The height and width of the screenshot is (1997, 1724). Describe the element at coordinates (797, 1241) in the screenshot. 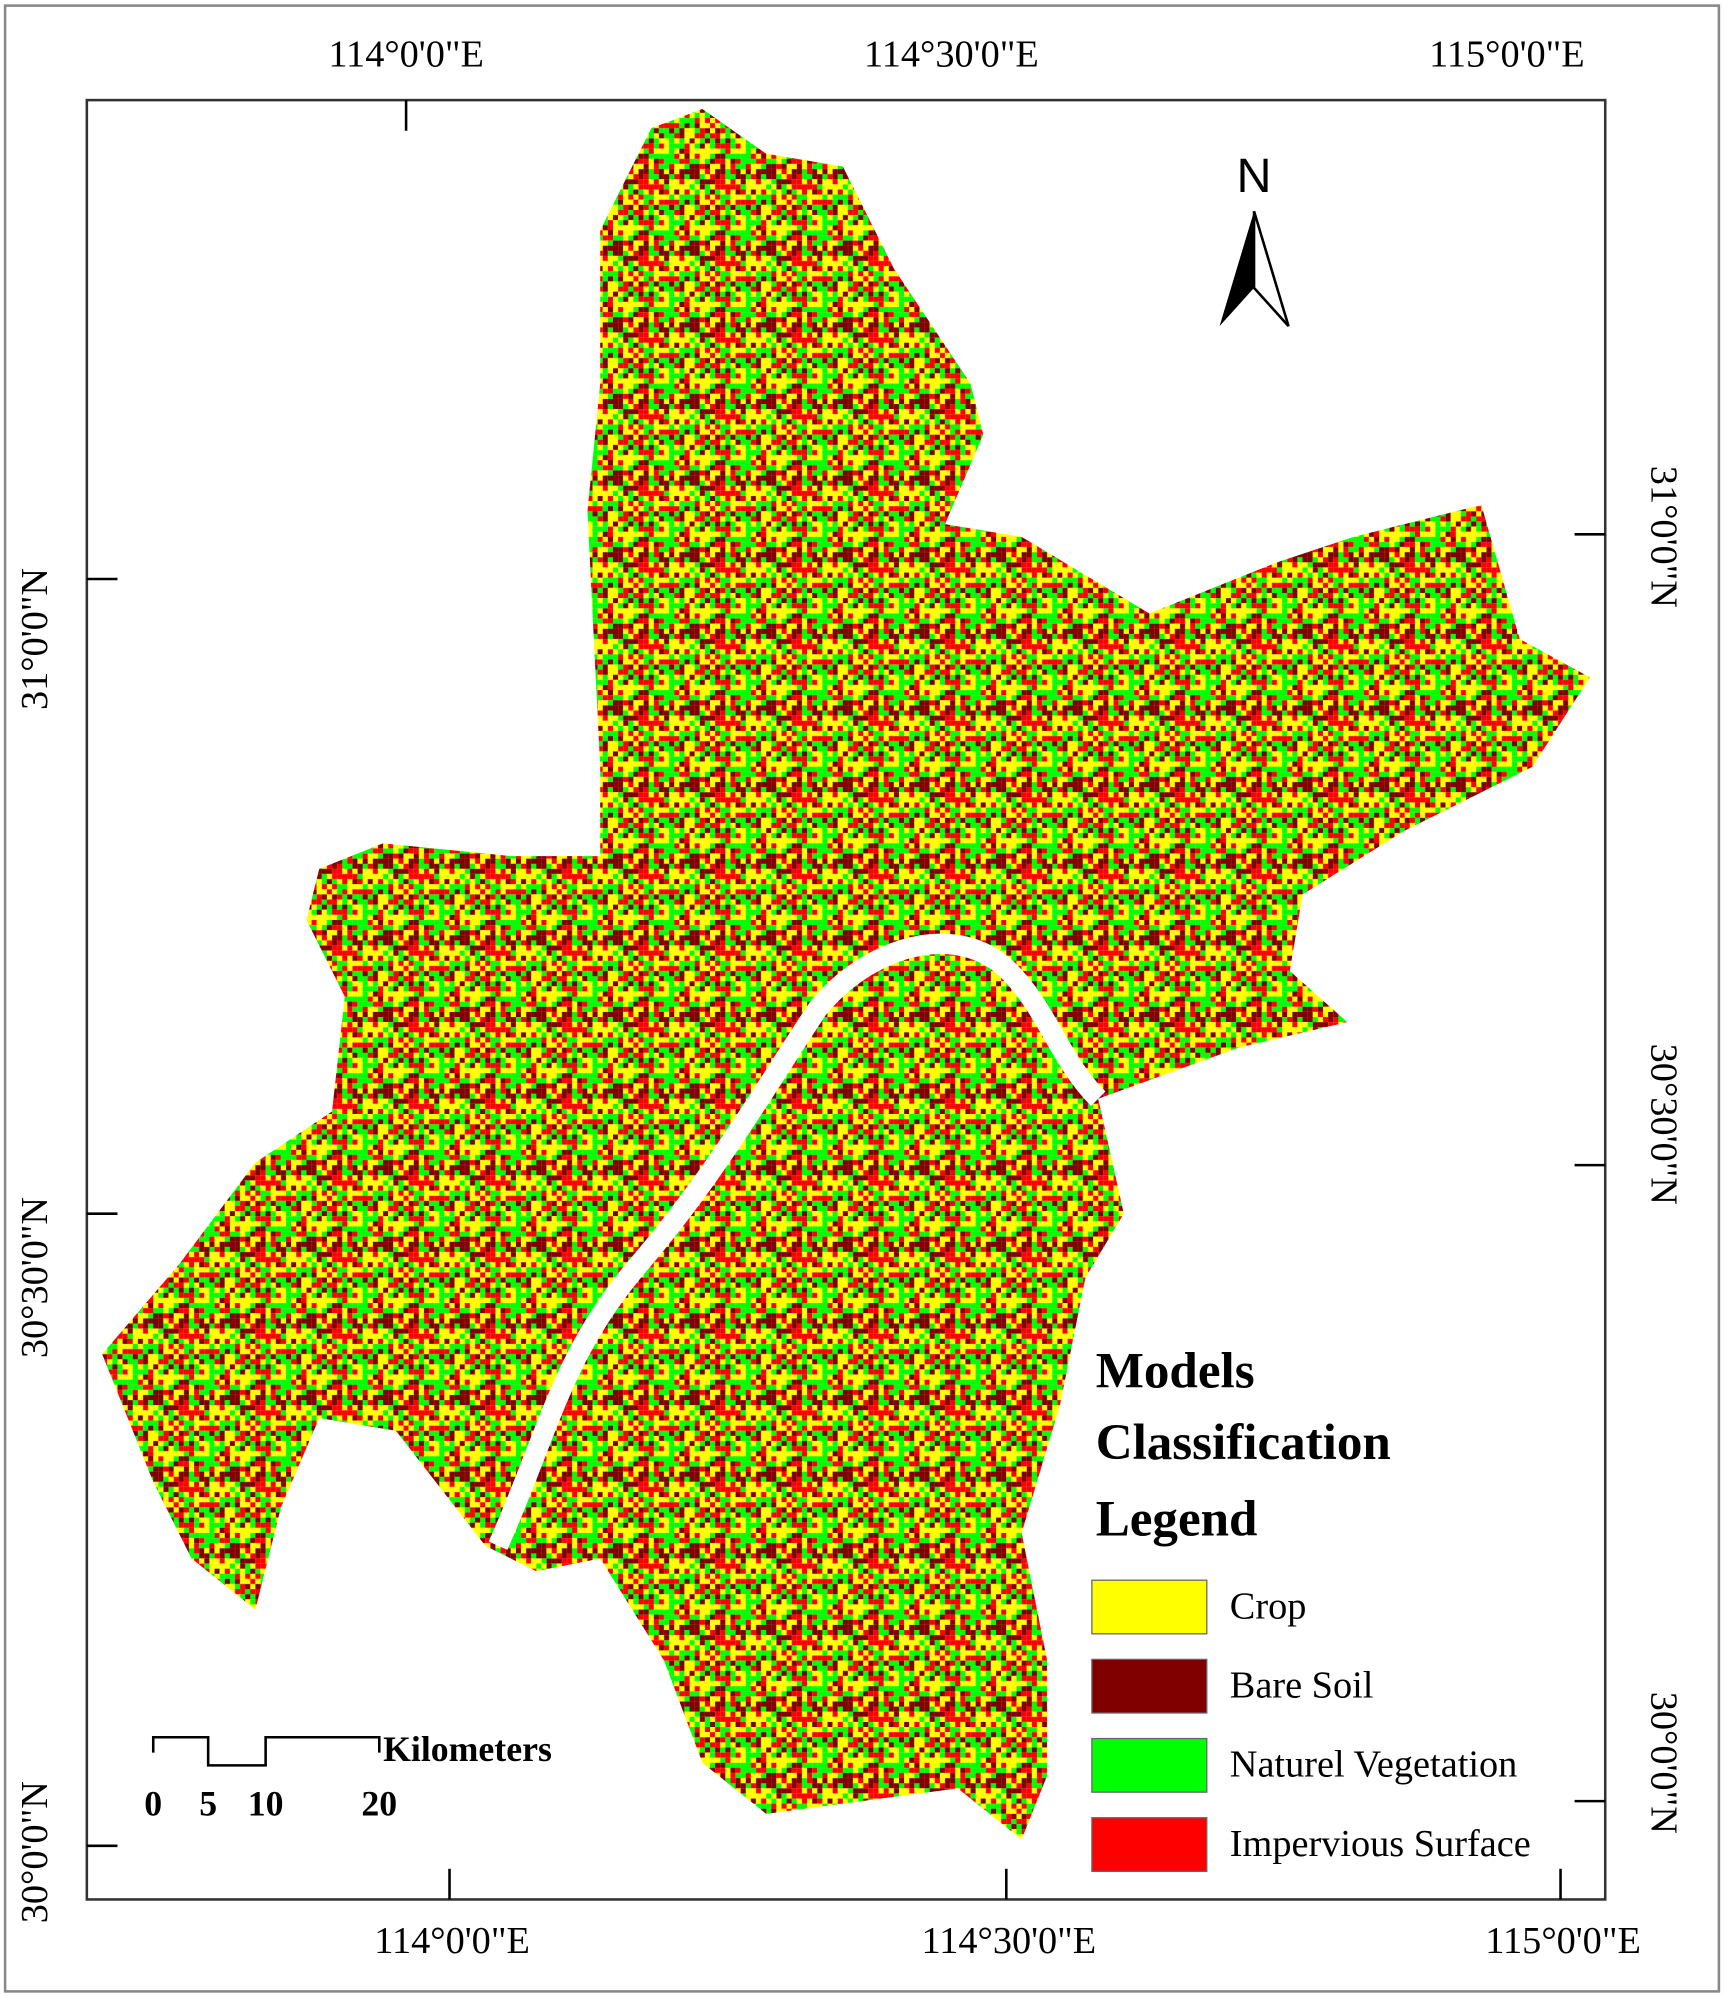

I see `river` at that location.